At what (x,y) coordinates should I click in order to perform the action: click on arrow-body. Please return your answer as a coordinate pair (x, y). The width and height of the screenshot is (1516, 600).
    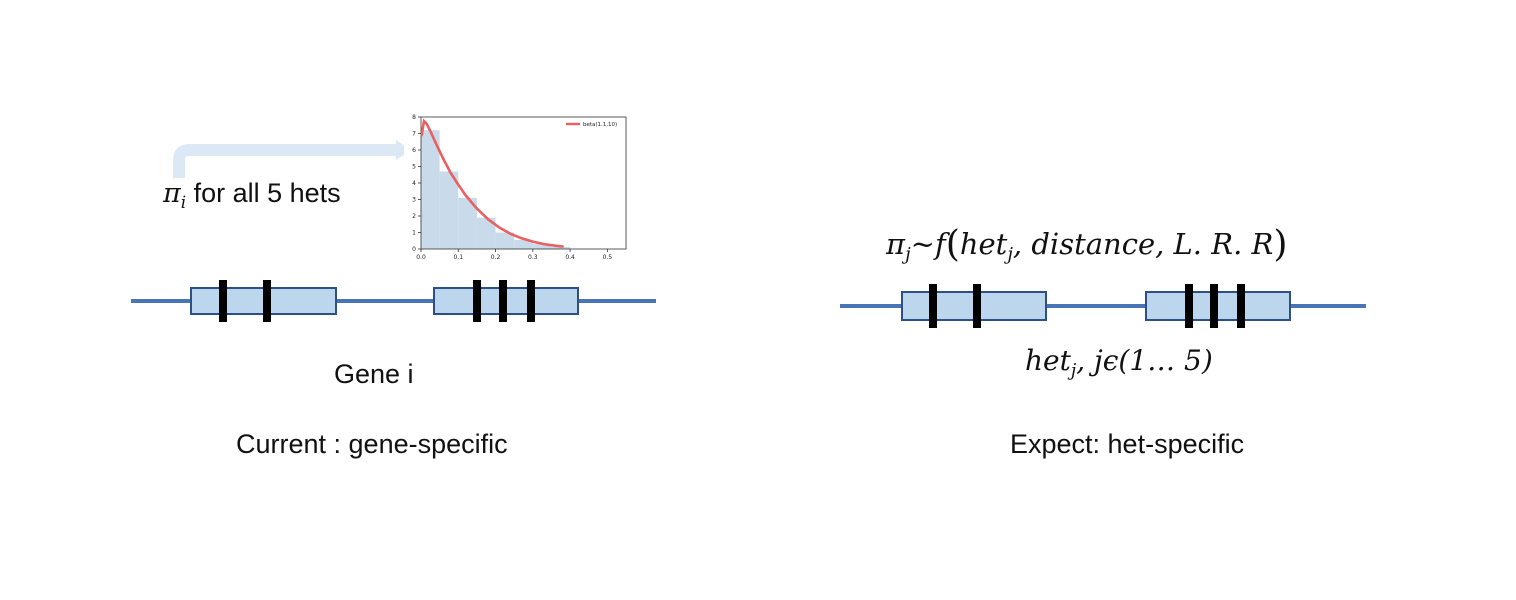
    Looking at the image, I should click on (285, 161).